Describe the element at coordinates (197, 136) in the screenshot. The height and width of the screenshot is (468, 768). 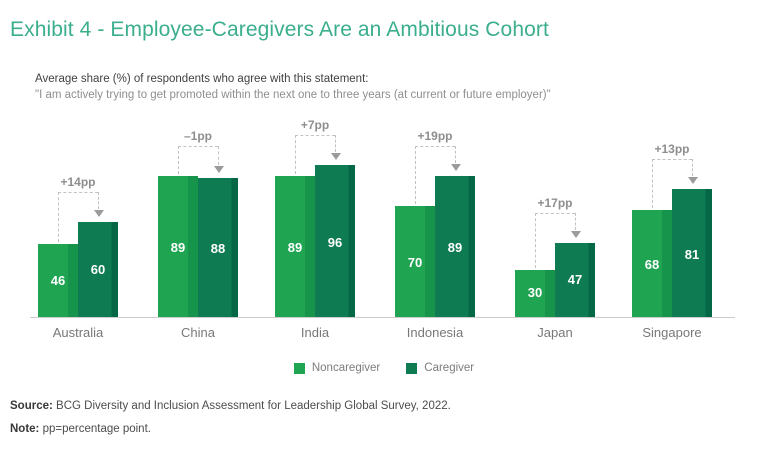
I see `delta-label: –1pp` at that location.